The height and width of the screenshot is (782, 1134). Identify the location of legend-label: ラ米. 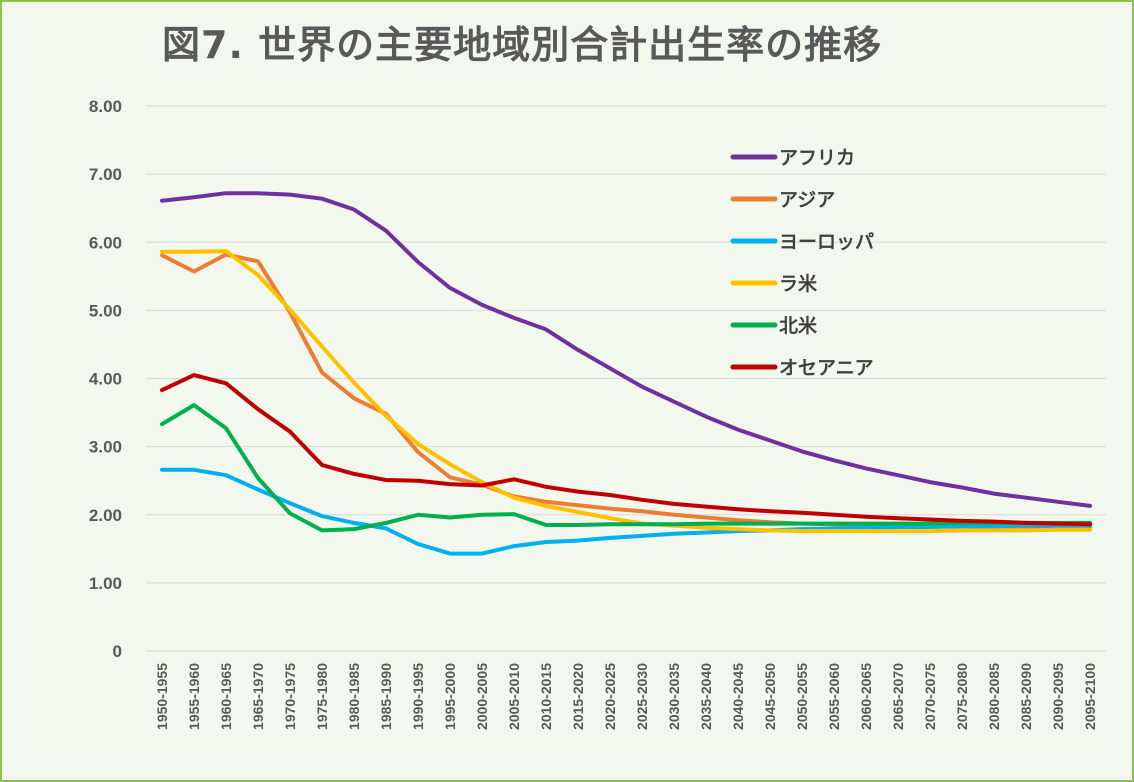
(798, 283).